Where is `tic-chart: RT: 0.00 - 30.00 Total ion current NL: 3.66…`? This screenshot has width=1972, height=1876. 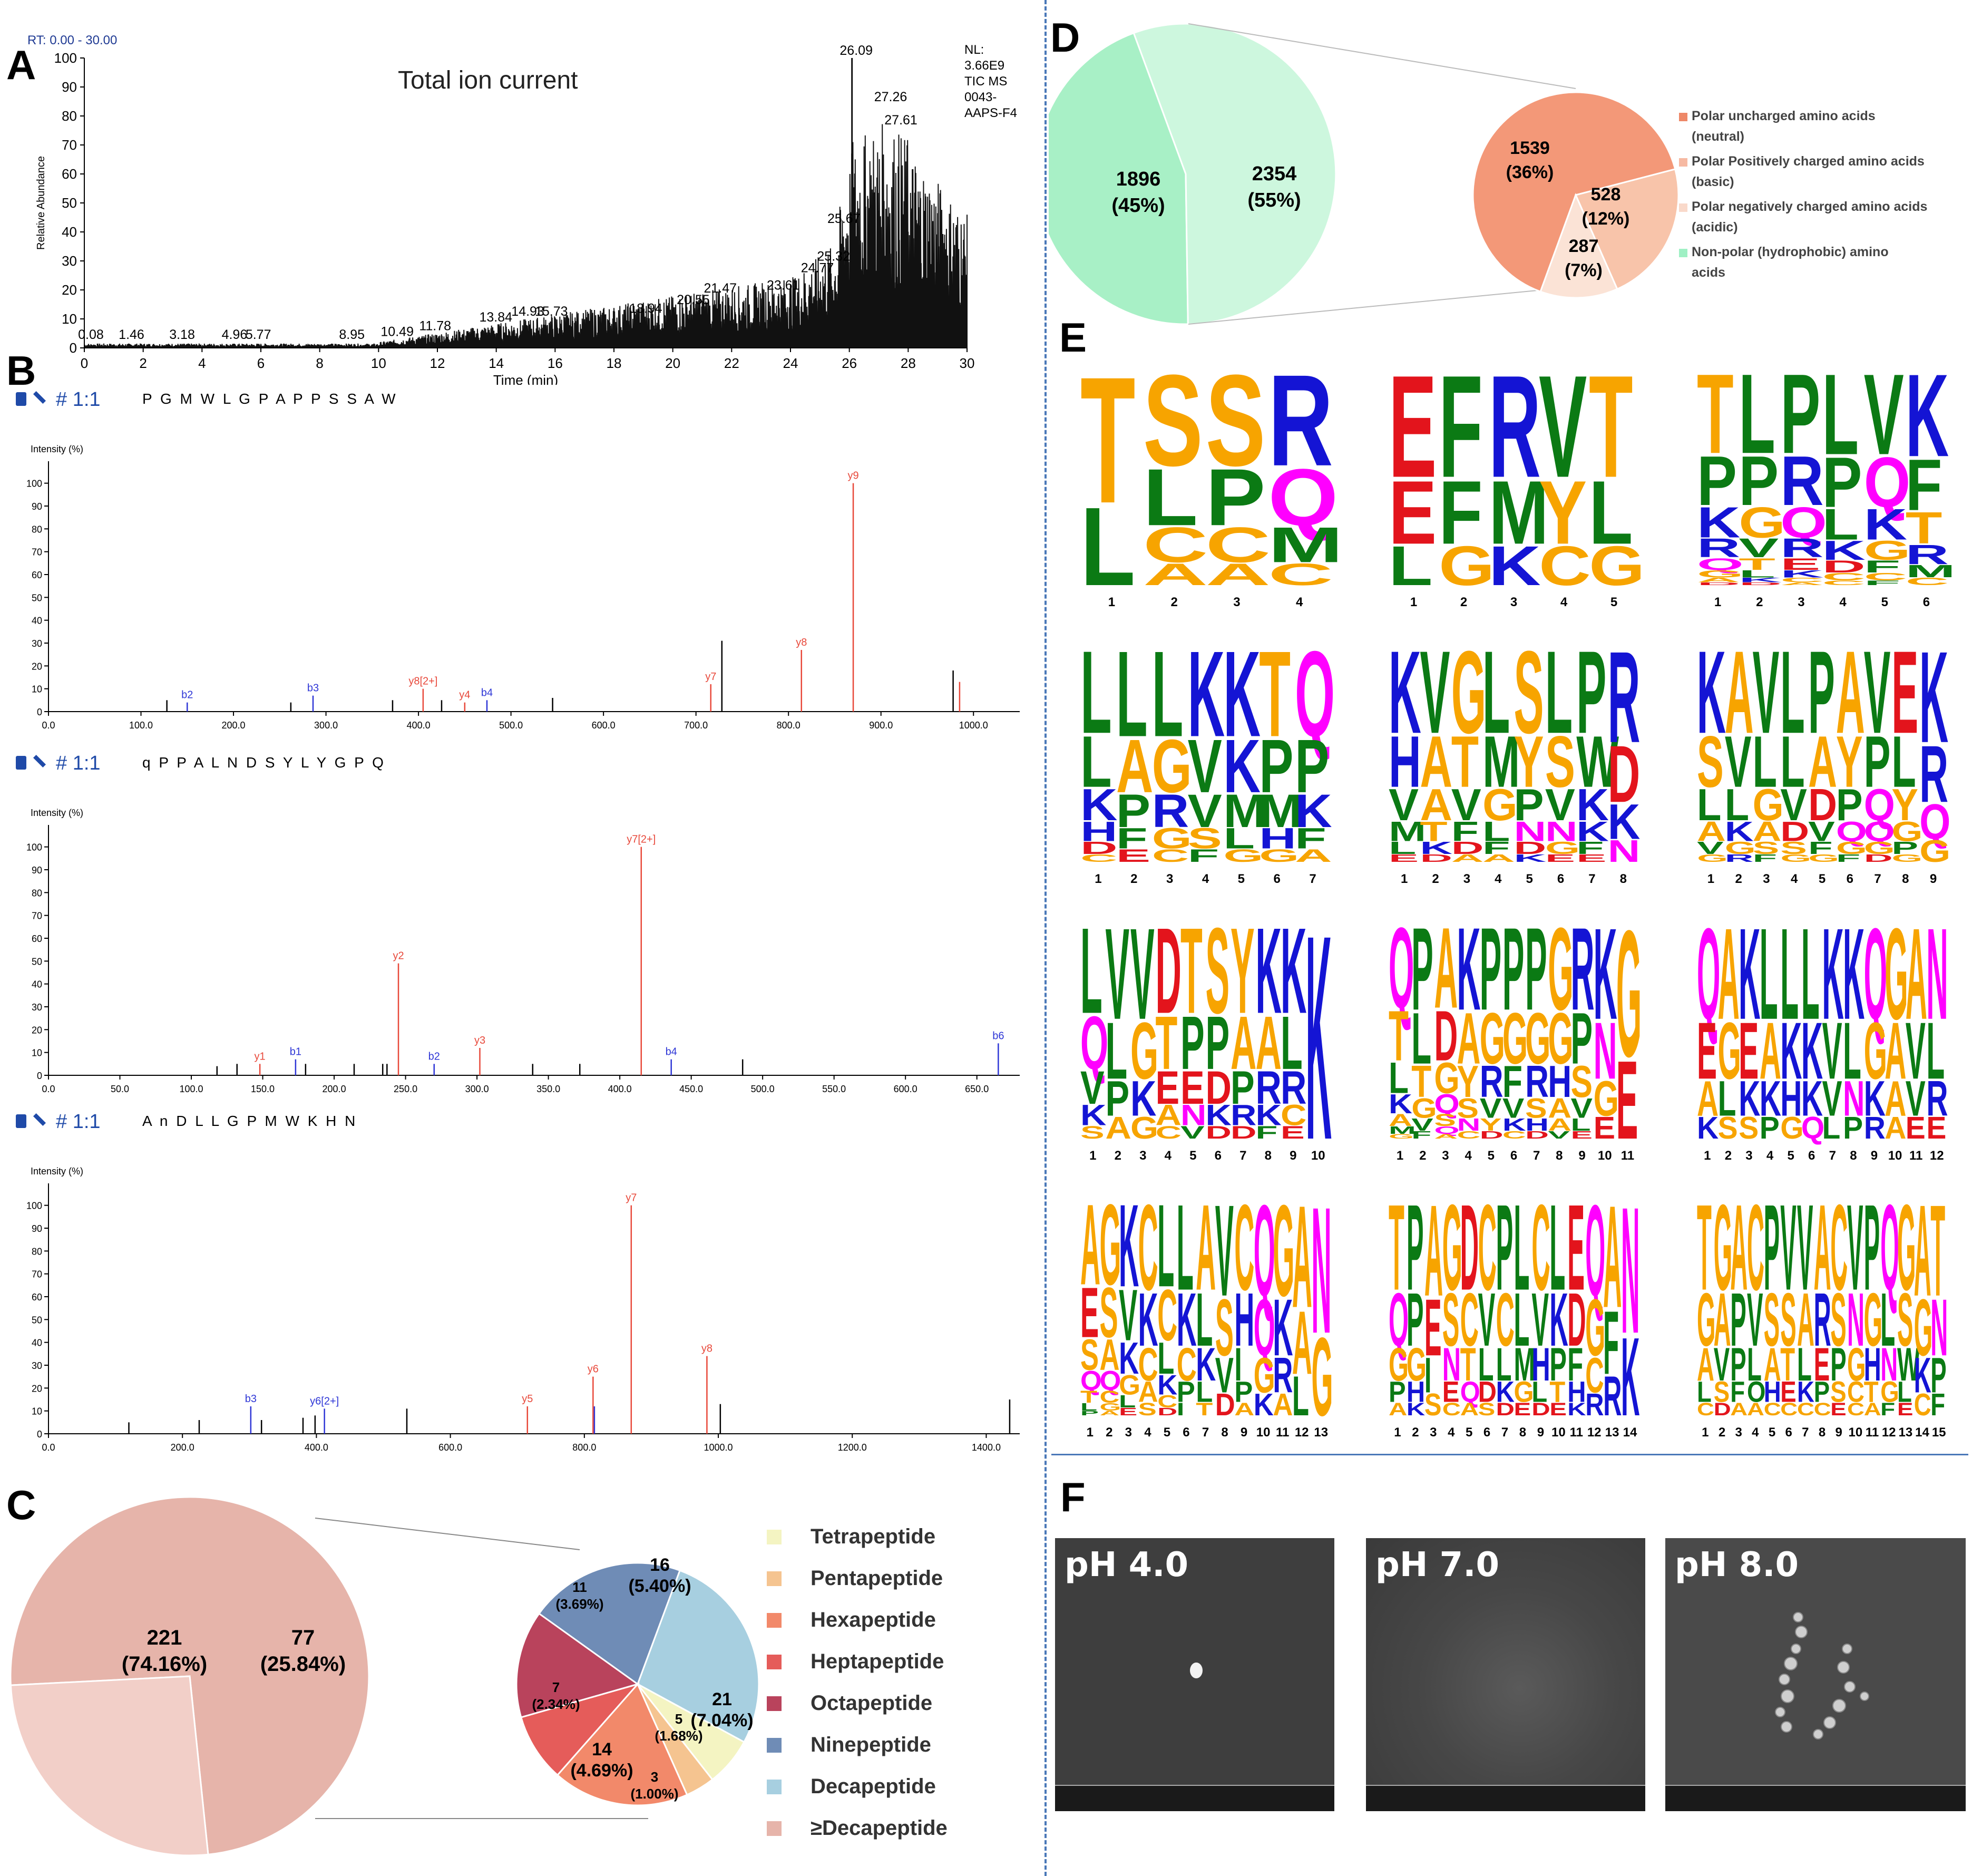 tic-chart: RT: 0.00 - 30.00 Total ion current NL: 3.66… is located at coordinates (522, 209).